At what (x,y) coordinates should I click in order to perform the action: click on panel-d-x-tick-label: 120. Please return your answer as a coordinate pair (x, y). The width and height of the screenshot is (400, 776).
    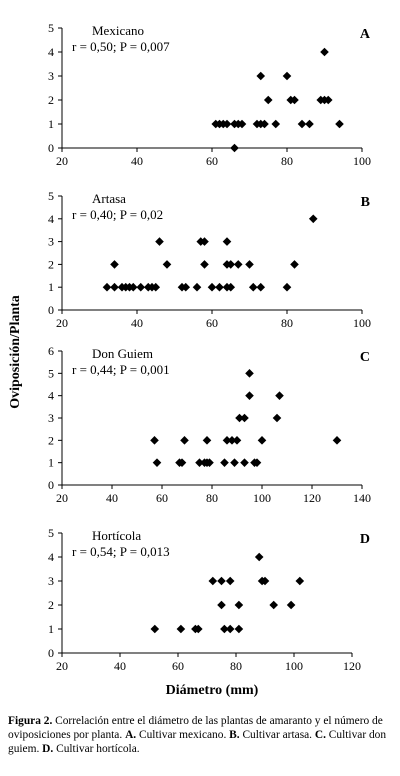
    Looking at the image, I should click on (352, 666).